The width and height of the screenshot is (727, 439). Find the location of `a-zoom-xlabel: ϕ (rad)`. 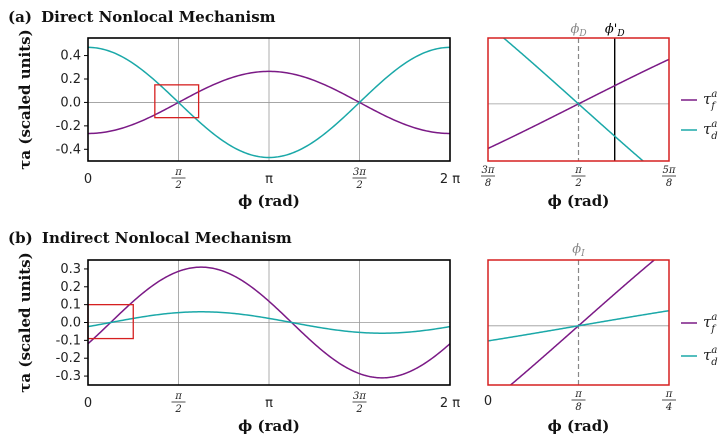

a-zoom-xlabel: ϕ (rad) is located at coordinates (579, 201).